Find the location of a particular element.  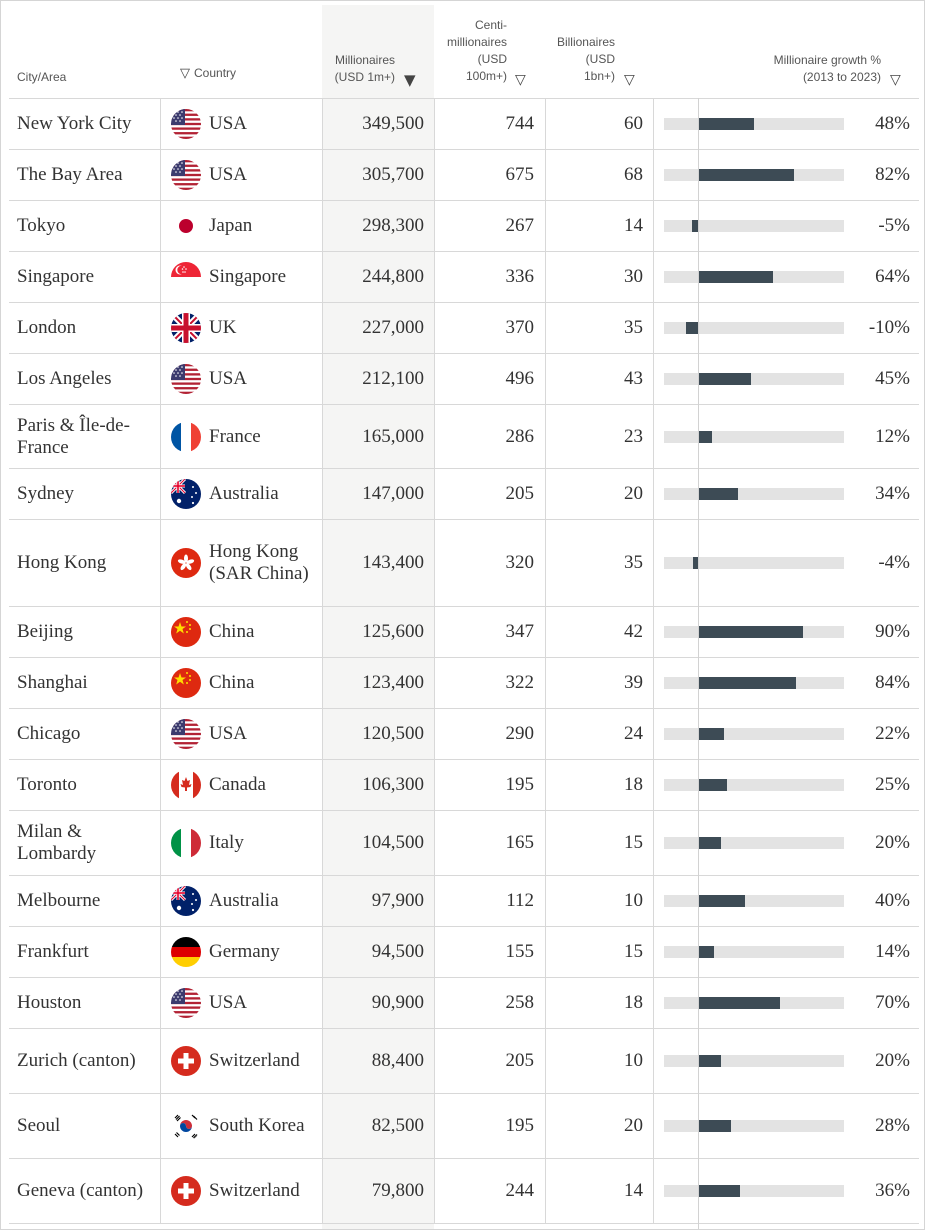

millionaires-value: 147,000 is located at coordinates (393, 493).